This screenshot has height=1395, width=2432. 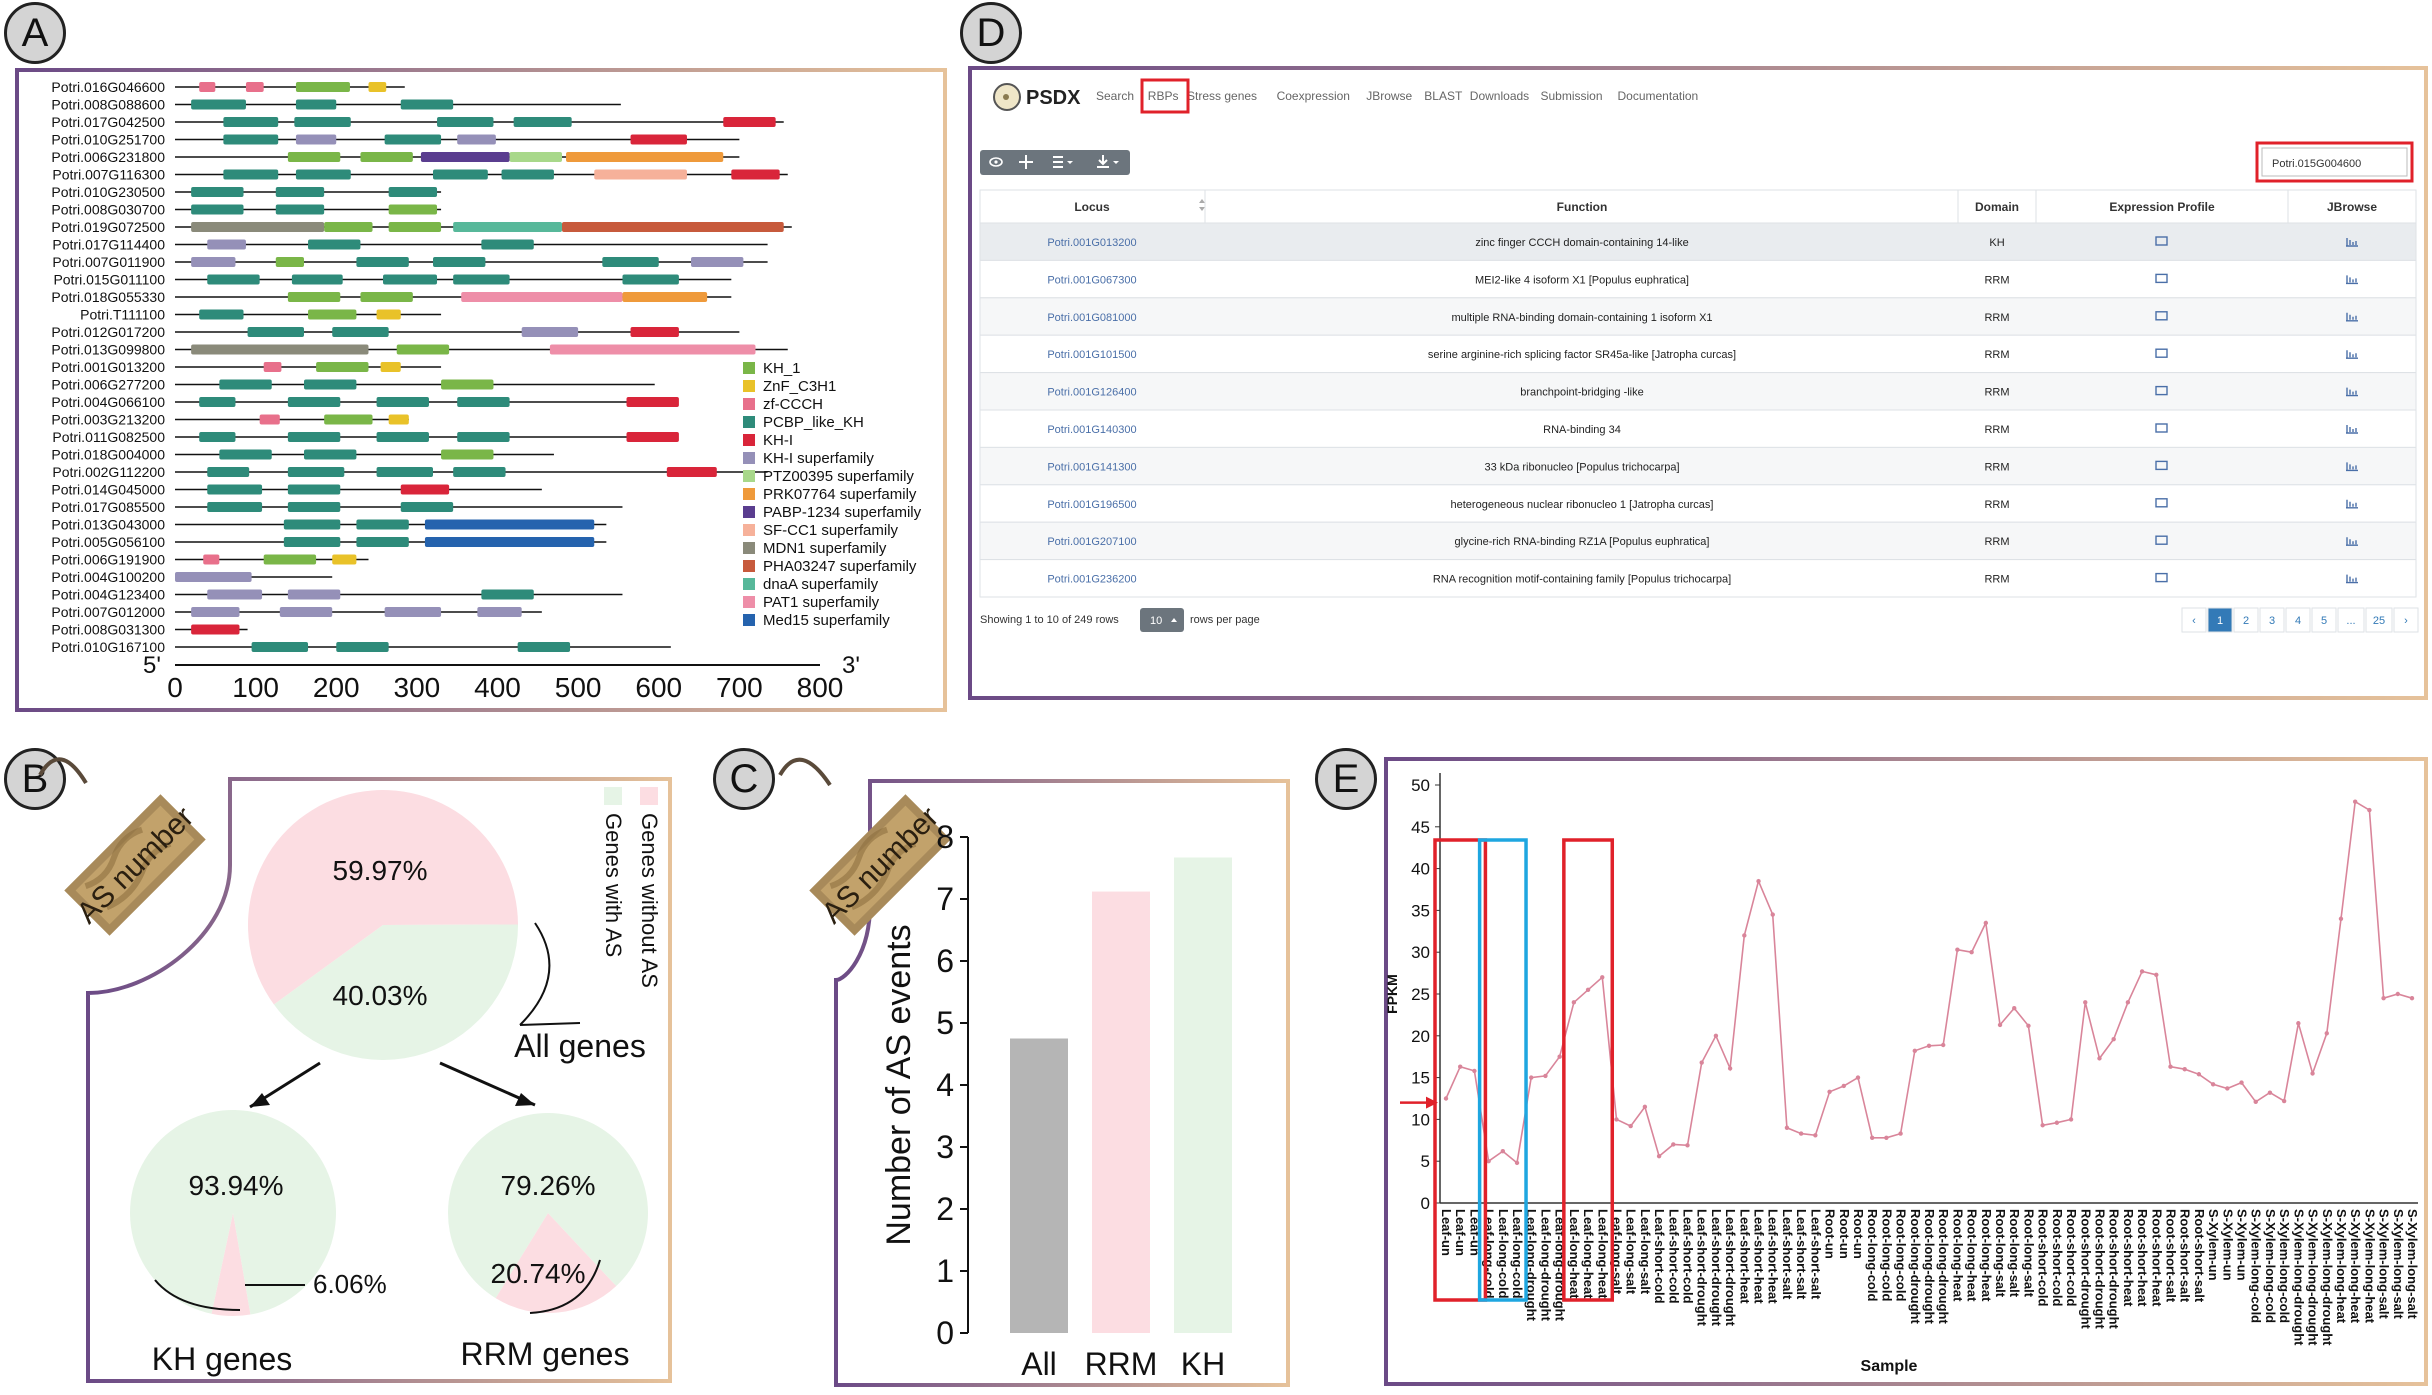 What do you see at coordinates (2162, 207) in the screenshot?
I see `column-header: Expression Profile` at bounding box center [2162, 207].